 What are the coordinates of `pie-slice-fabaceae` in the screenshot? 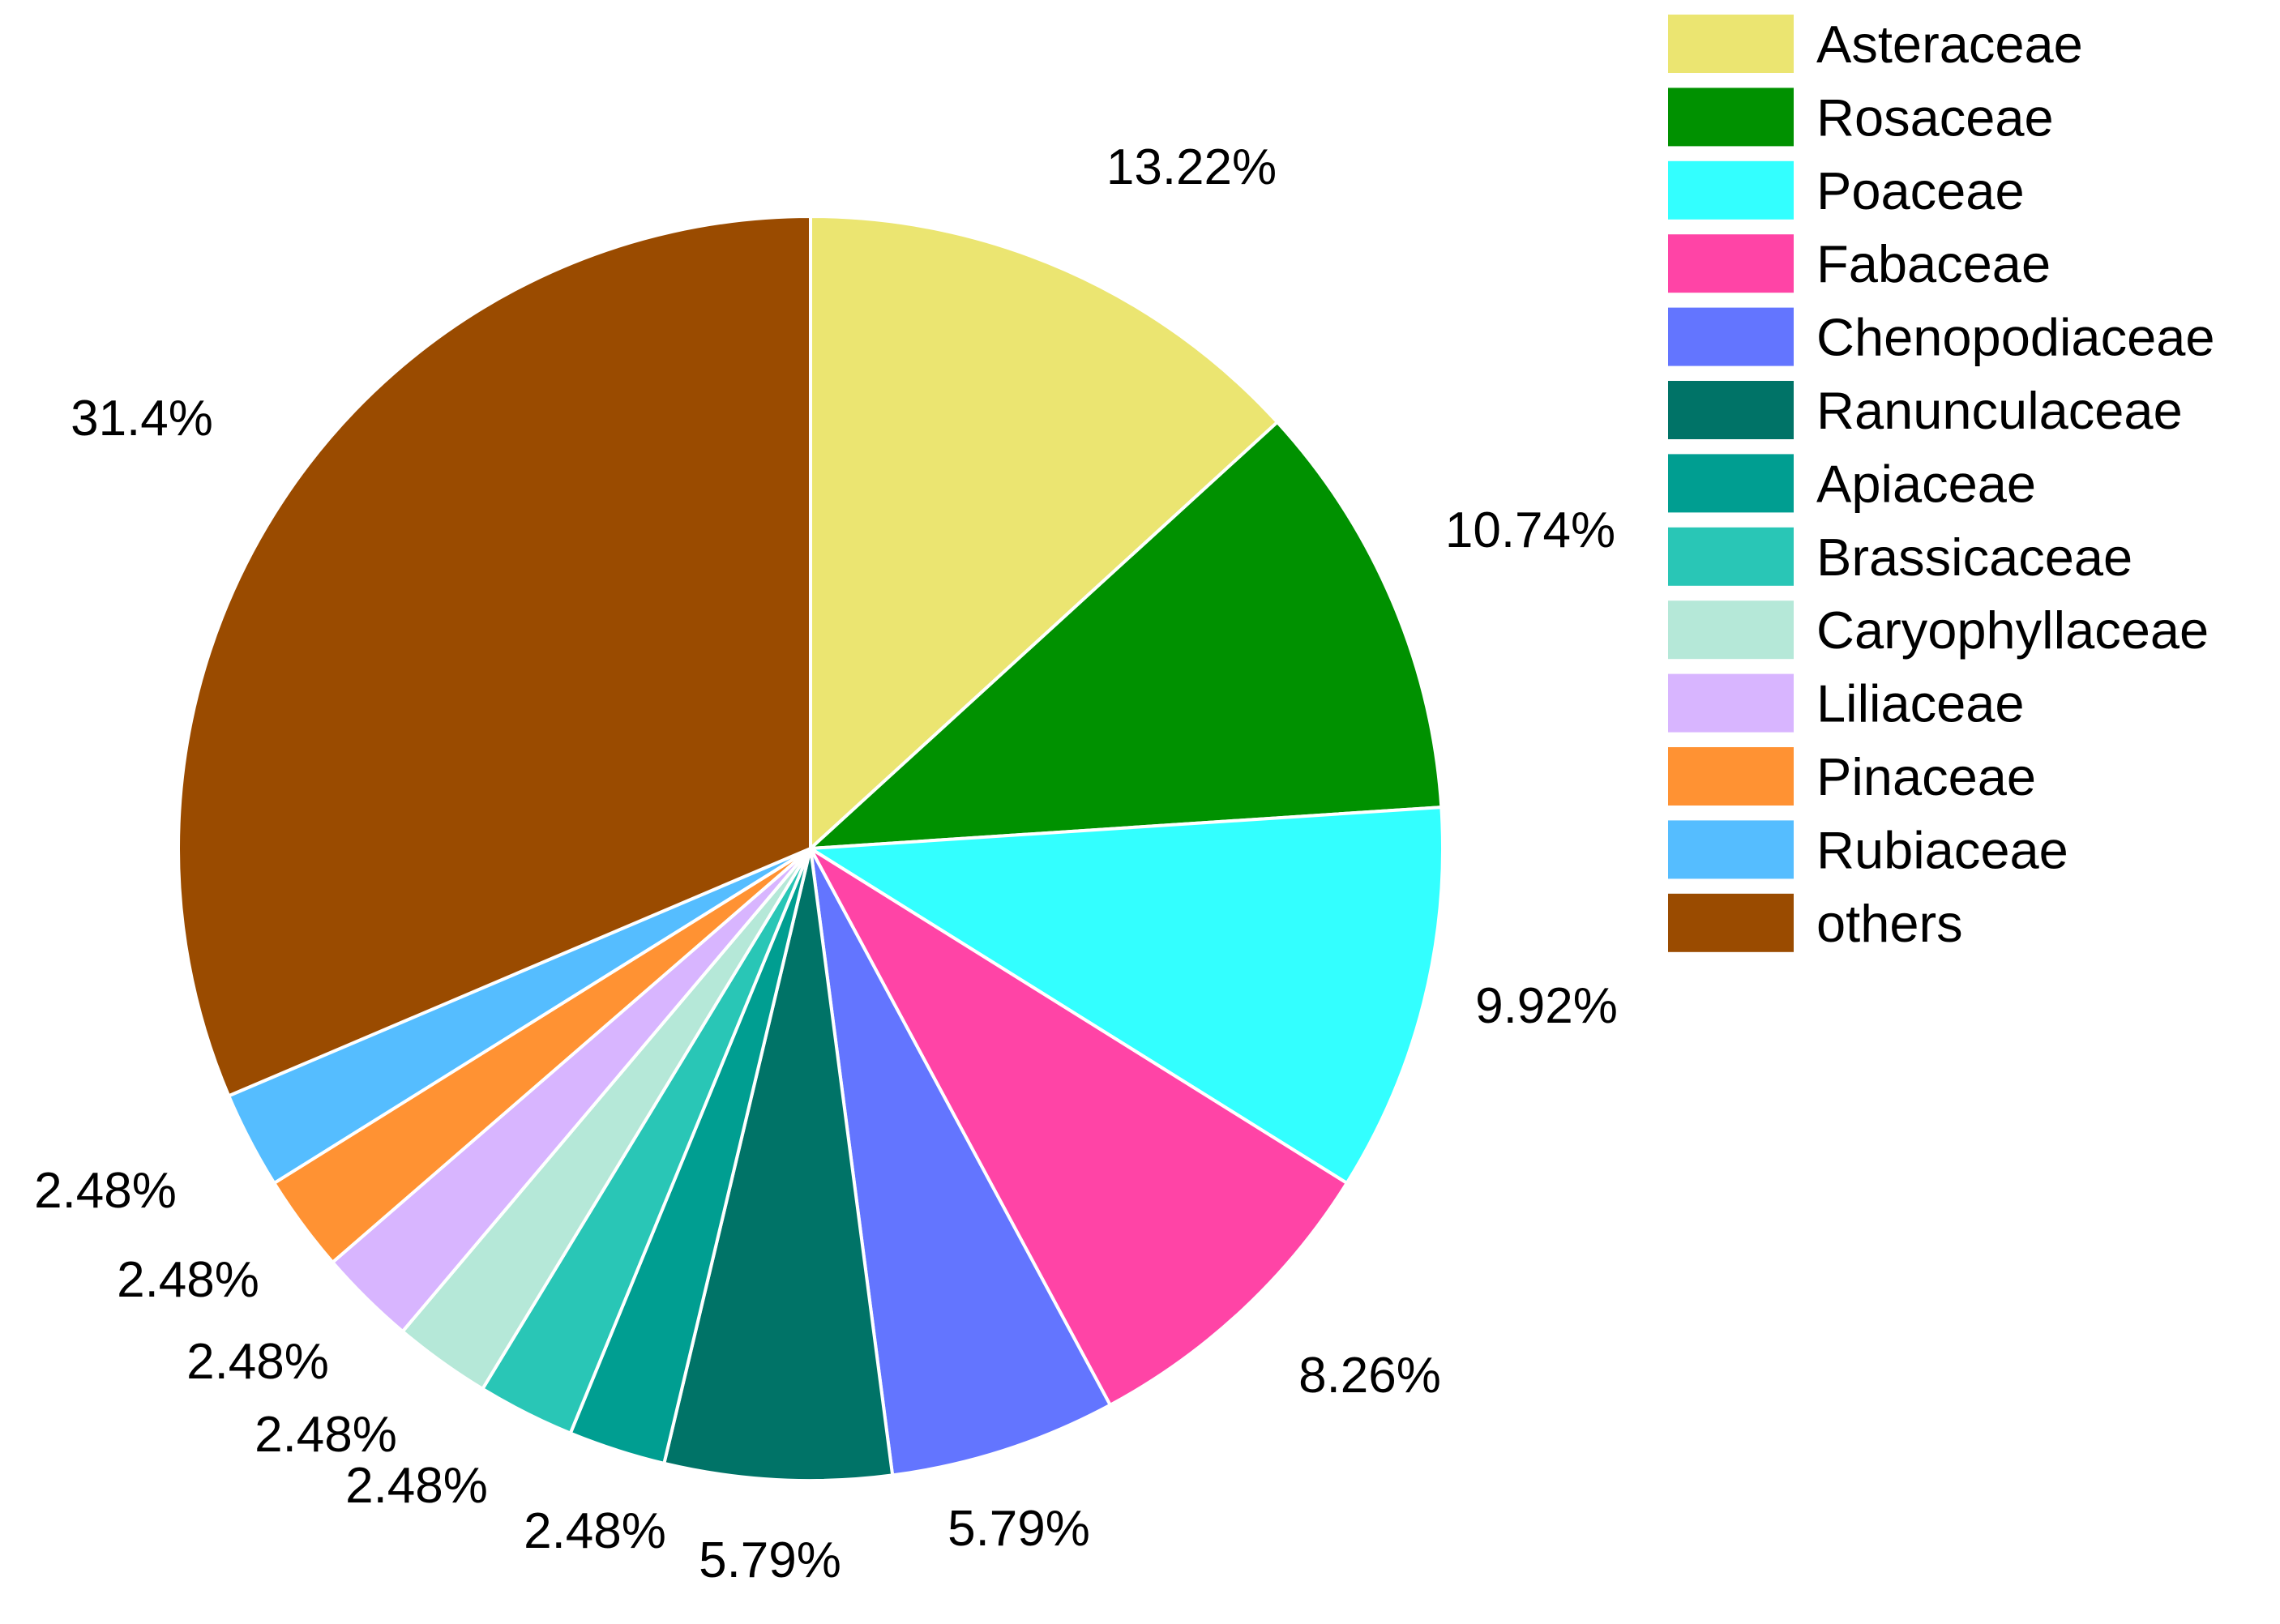 It's located at (1079, 1127).